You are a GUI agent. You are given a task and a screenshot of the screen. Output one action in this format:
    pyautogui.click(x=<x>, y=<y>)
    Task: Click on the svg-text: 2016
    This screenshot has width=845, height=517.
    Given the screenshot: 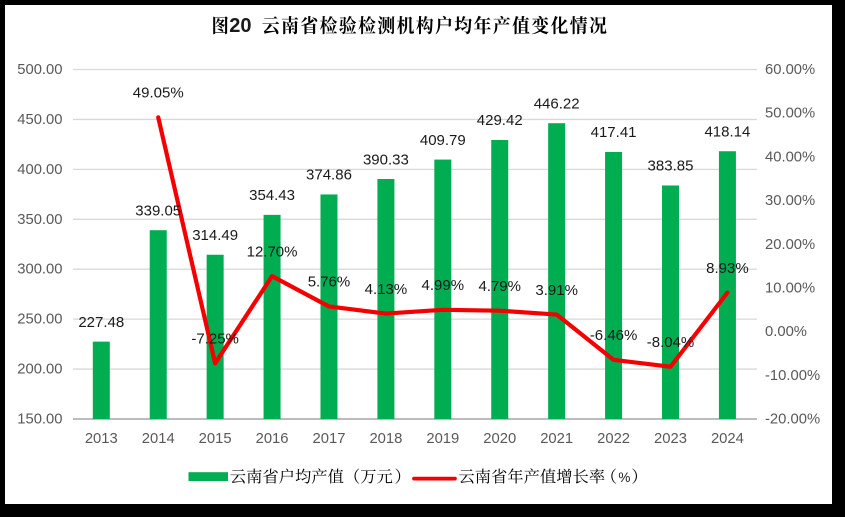 What is the action you would take?
    pyautogui.click(x=272, y=439)
    